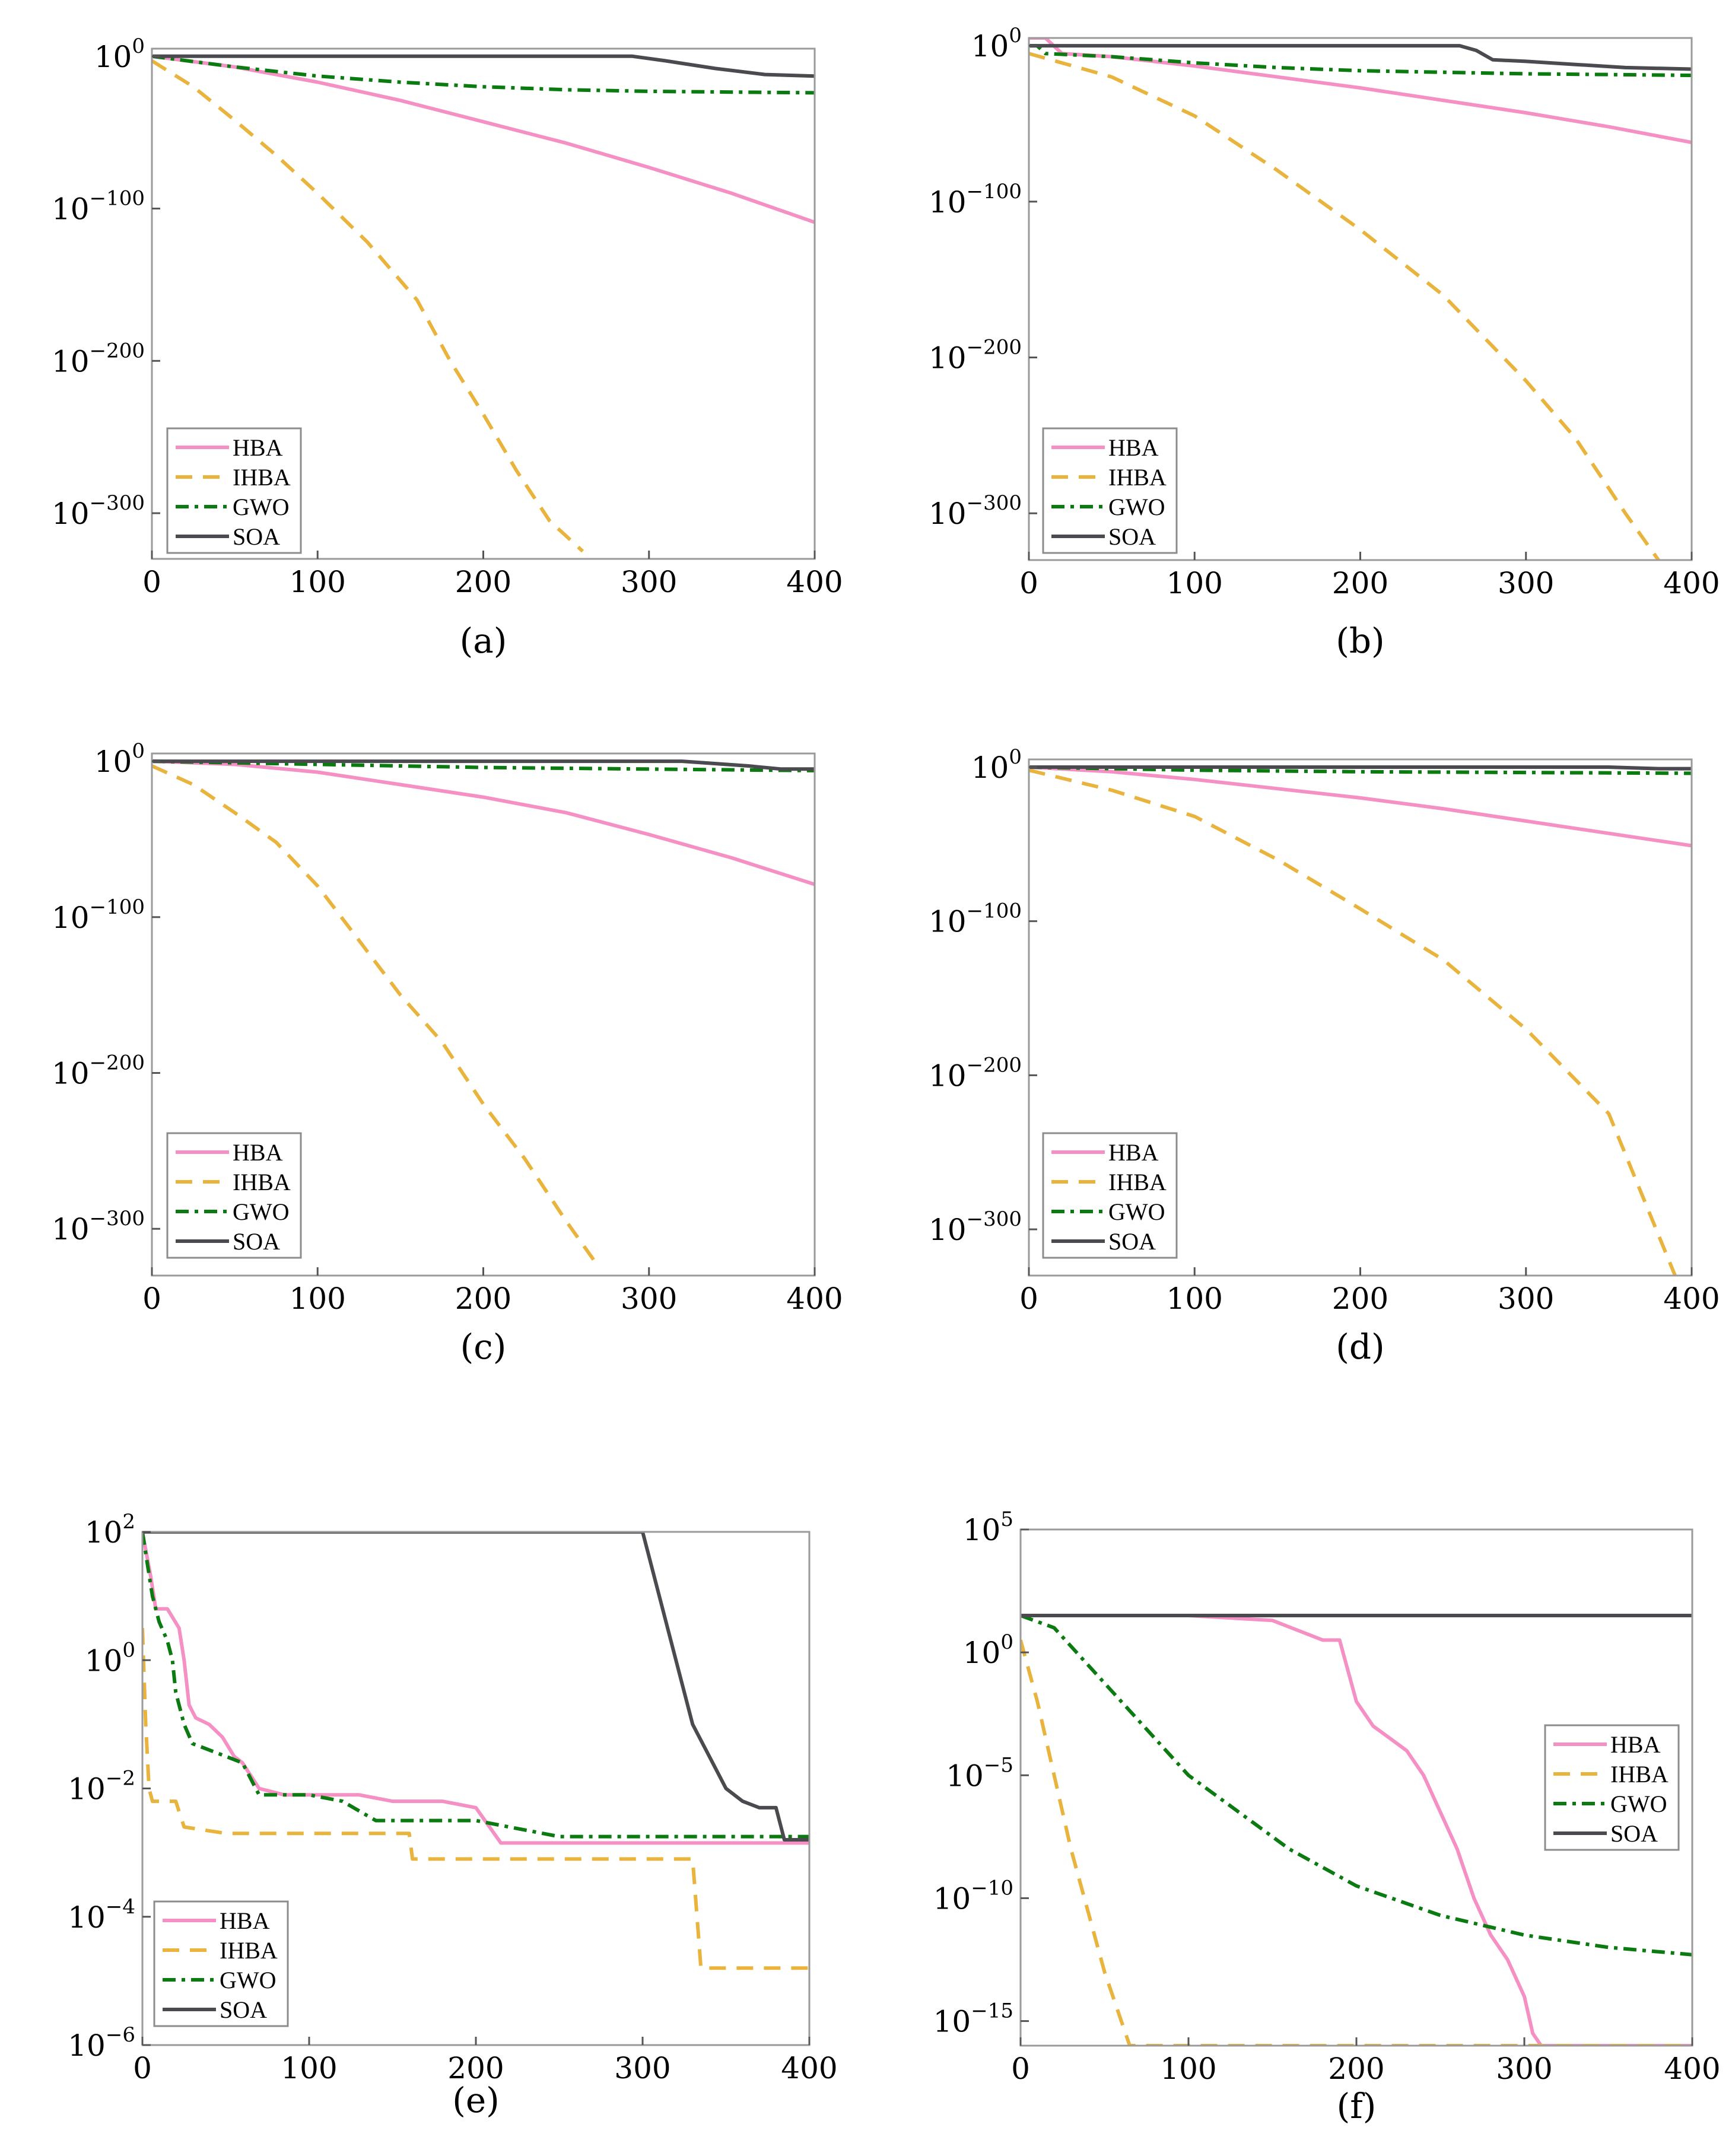  Describe the element at coordinates (973, 2019) in the screenshot. I see `y-tick-label: 10⁻¹⁵` at that location.